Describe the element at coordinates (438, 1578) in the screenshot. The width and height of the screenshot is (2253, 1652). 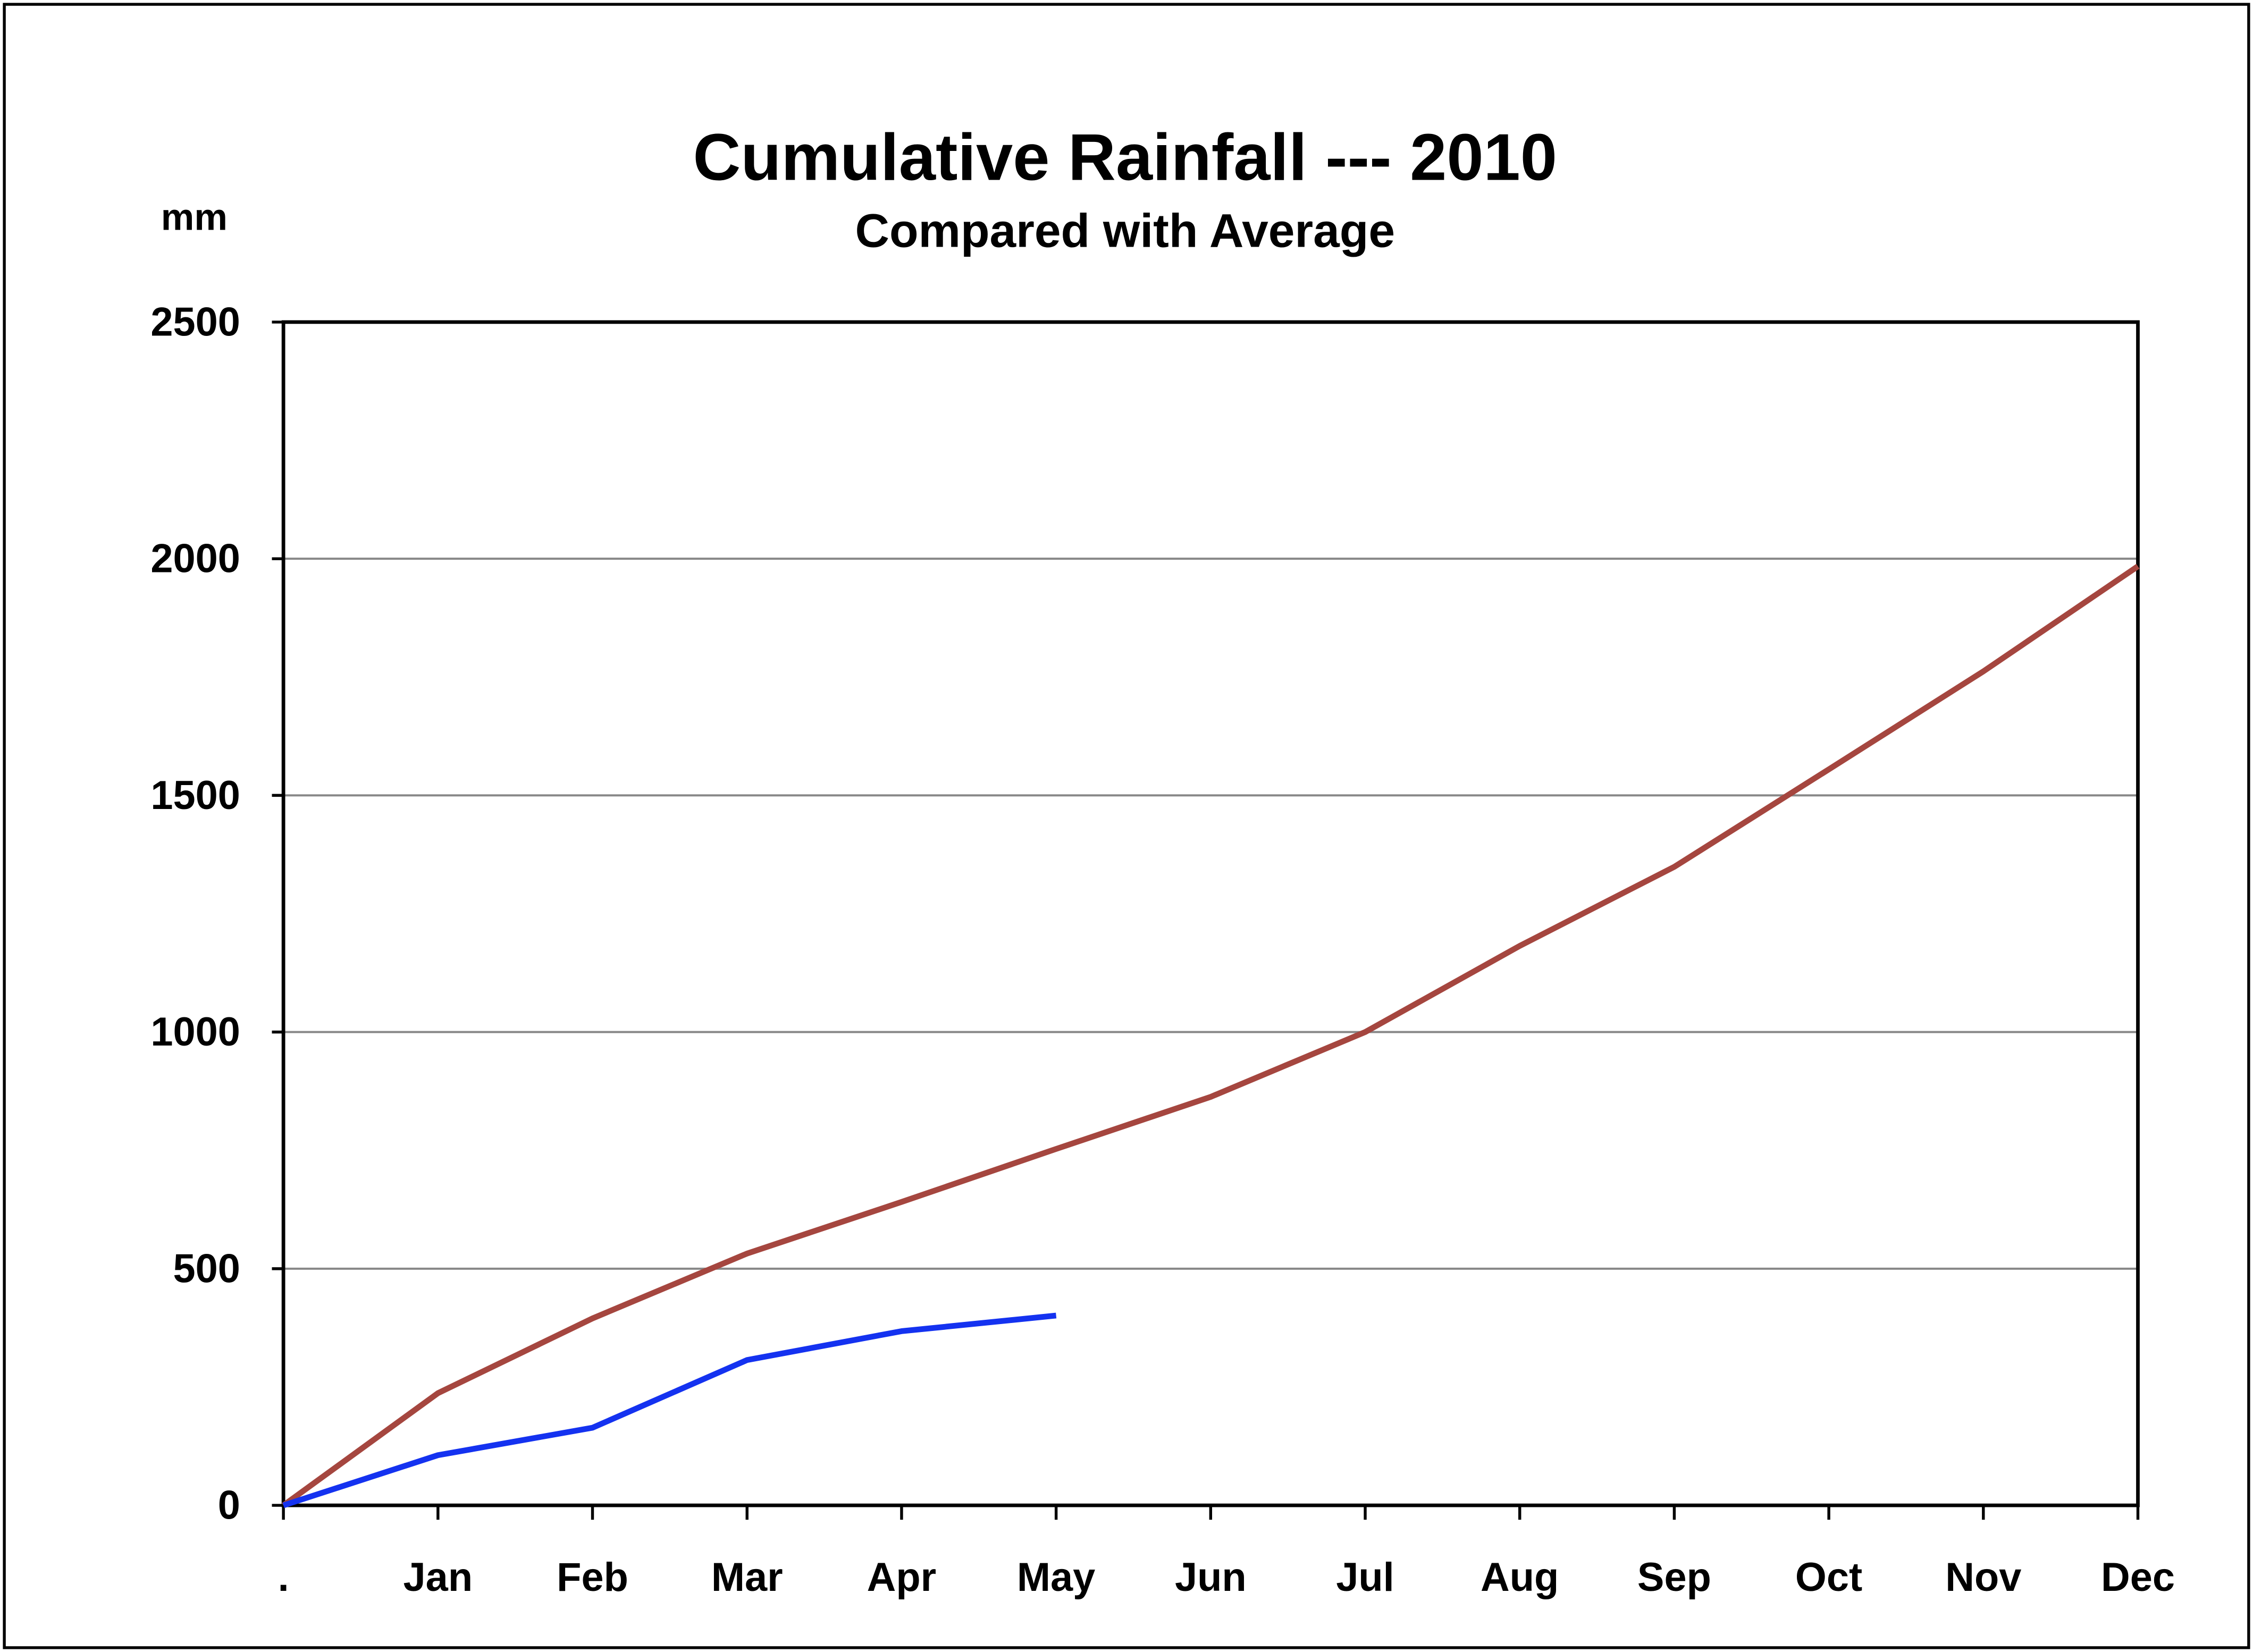
I see `x-tick-label: Jan` at that location.